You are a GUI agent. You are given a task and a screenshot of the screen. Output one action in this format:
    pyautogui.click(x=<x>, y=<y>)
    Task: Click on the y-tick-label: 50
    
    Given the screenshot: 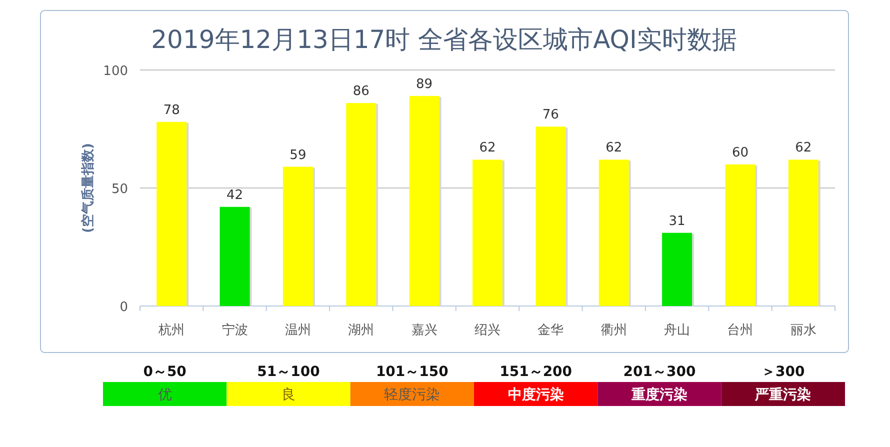 What is the action you would take?
    pyautogui.click(x=119, y=189)
    